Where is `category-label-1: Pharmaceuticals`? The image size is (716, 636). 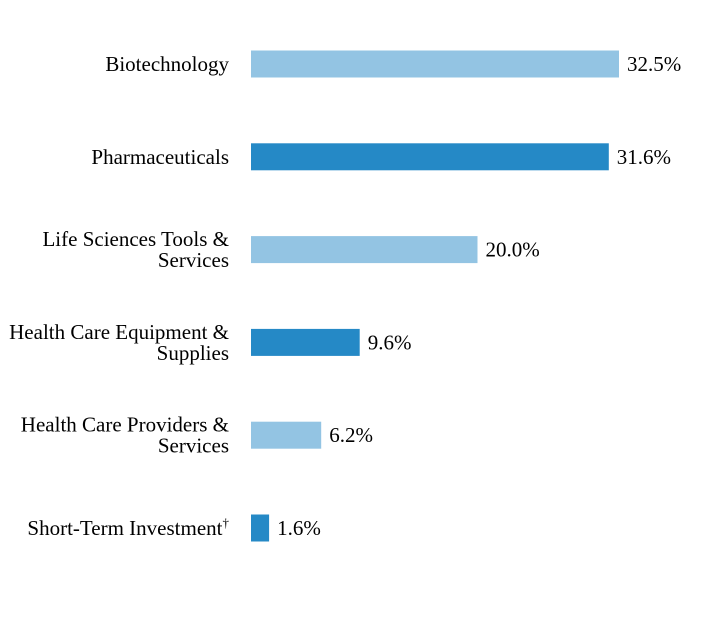 category-label-1: Pharmaceuticals is located at coordinates (160, 157).